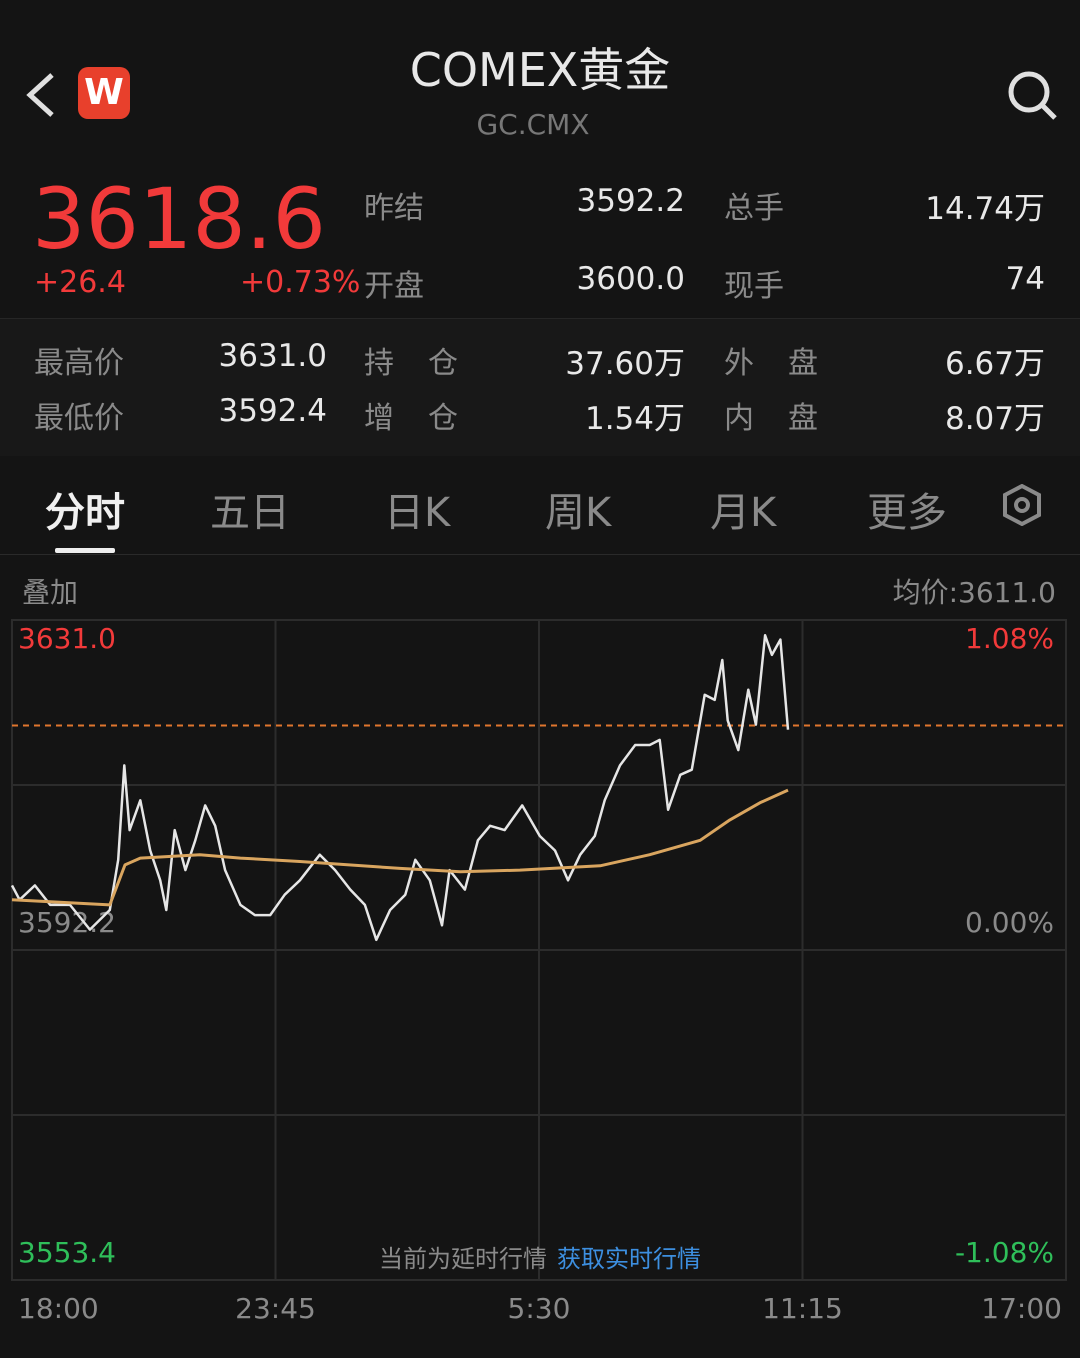  What do you see at coordinates (994, 419) in the screenshot?
I see `detail-value: 8.07万` at bounding box center [994, 419].